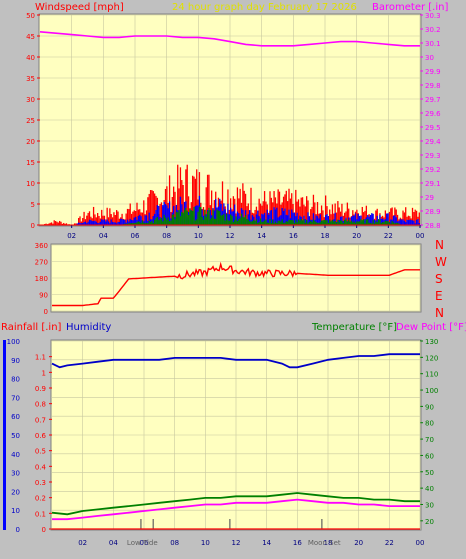 Image resolution: width=466 pixels, height=559 pixels. I want to click on wind-y-tick-label: 50, so click(30, 16).